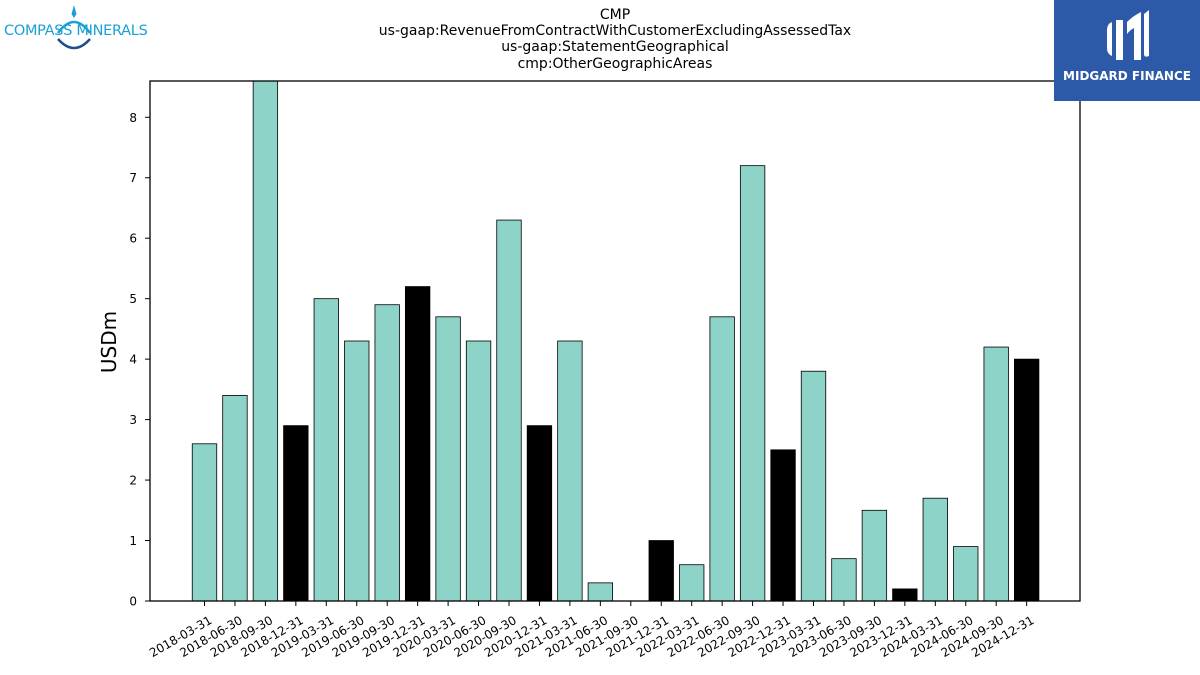  Describe the element at coordinates (615, 64) in the screenshot. I see `title-line-4: cmp:OtherGeographicAreas` at that location.